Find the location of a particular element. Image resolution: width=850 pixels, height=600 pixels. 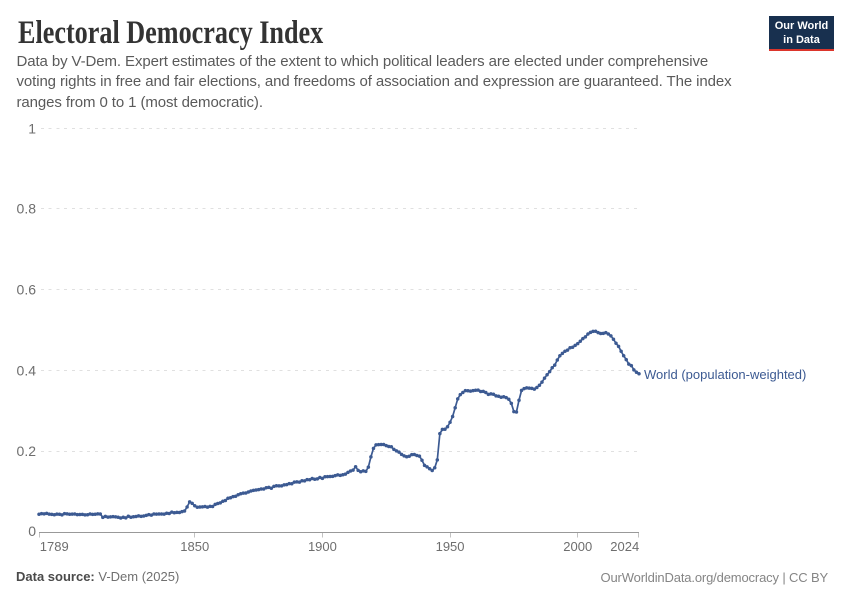

svg-text: World (population-weighted) is located at coordinates (725, 374).